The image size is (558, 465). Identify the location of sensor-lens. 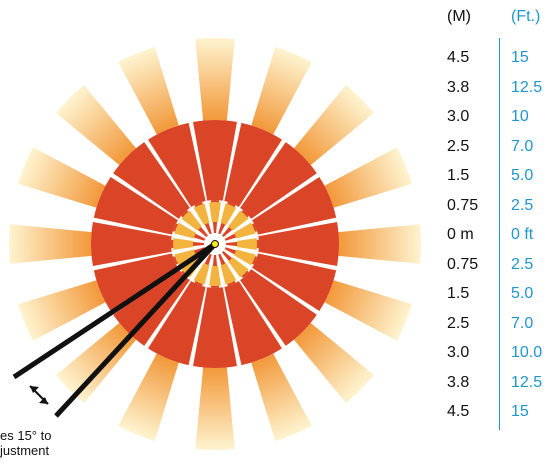
(215, 244).